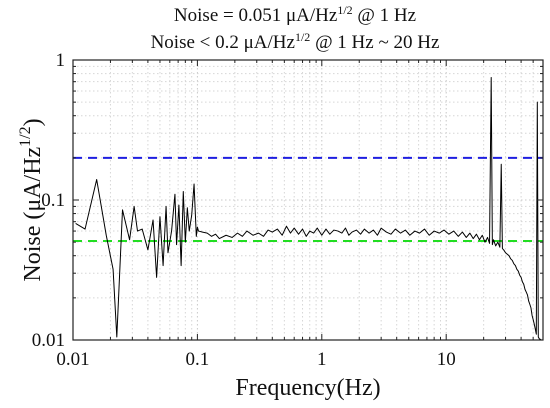 The height and width of the screenshot is (408, 550). I want to click on x-tick-label: 10, so click(446, 359).